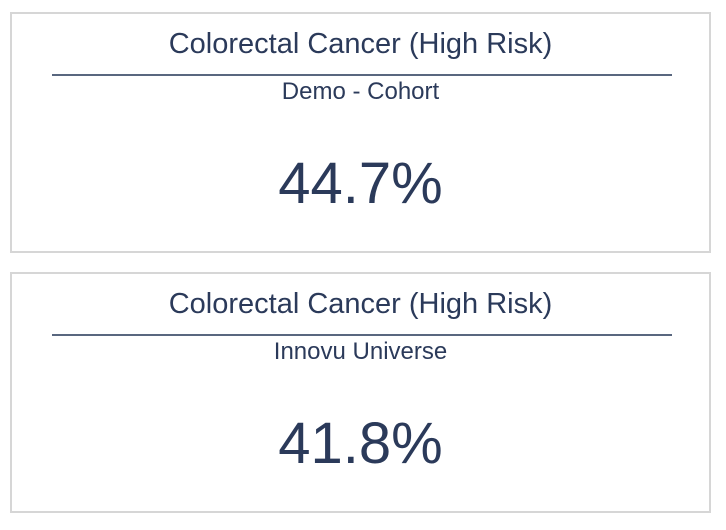 This screenshot has height=530, width=726. I want to click on card-subtitle: Innovu Universe, so click(360, 351).